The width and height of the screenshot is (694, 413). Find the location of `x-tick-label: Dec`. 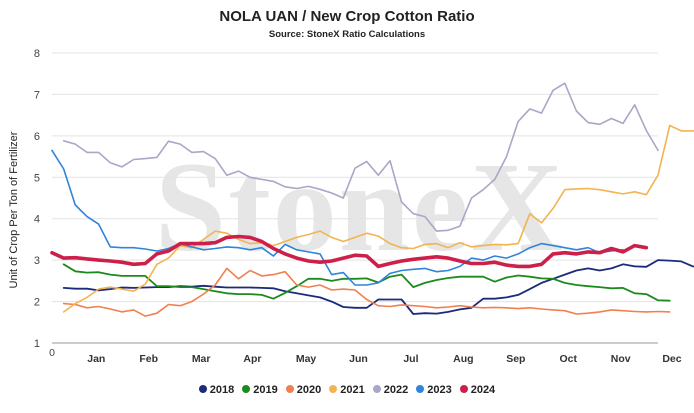

x-tick-label: Dec is located at coordinates (671, 359).